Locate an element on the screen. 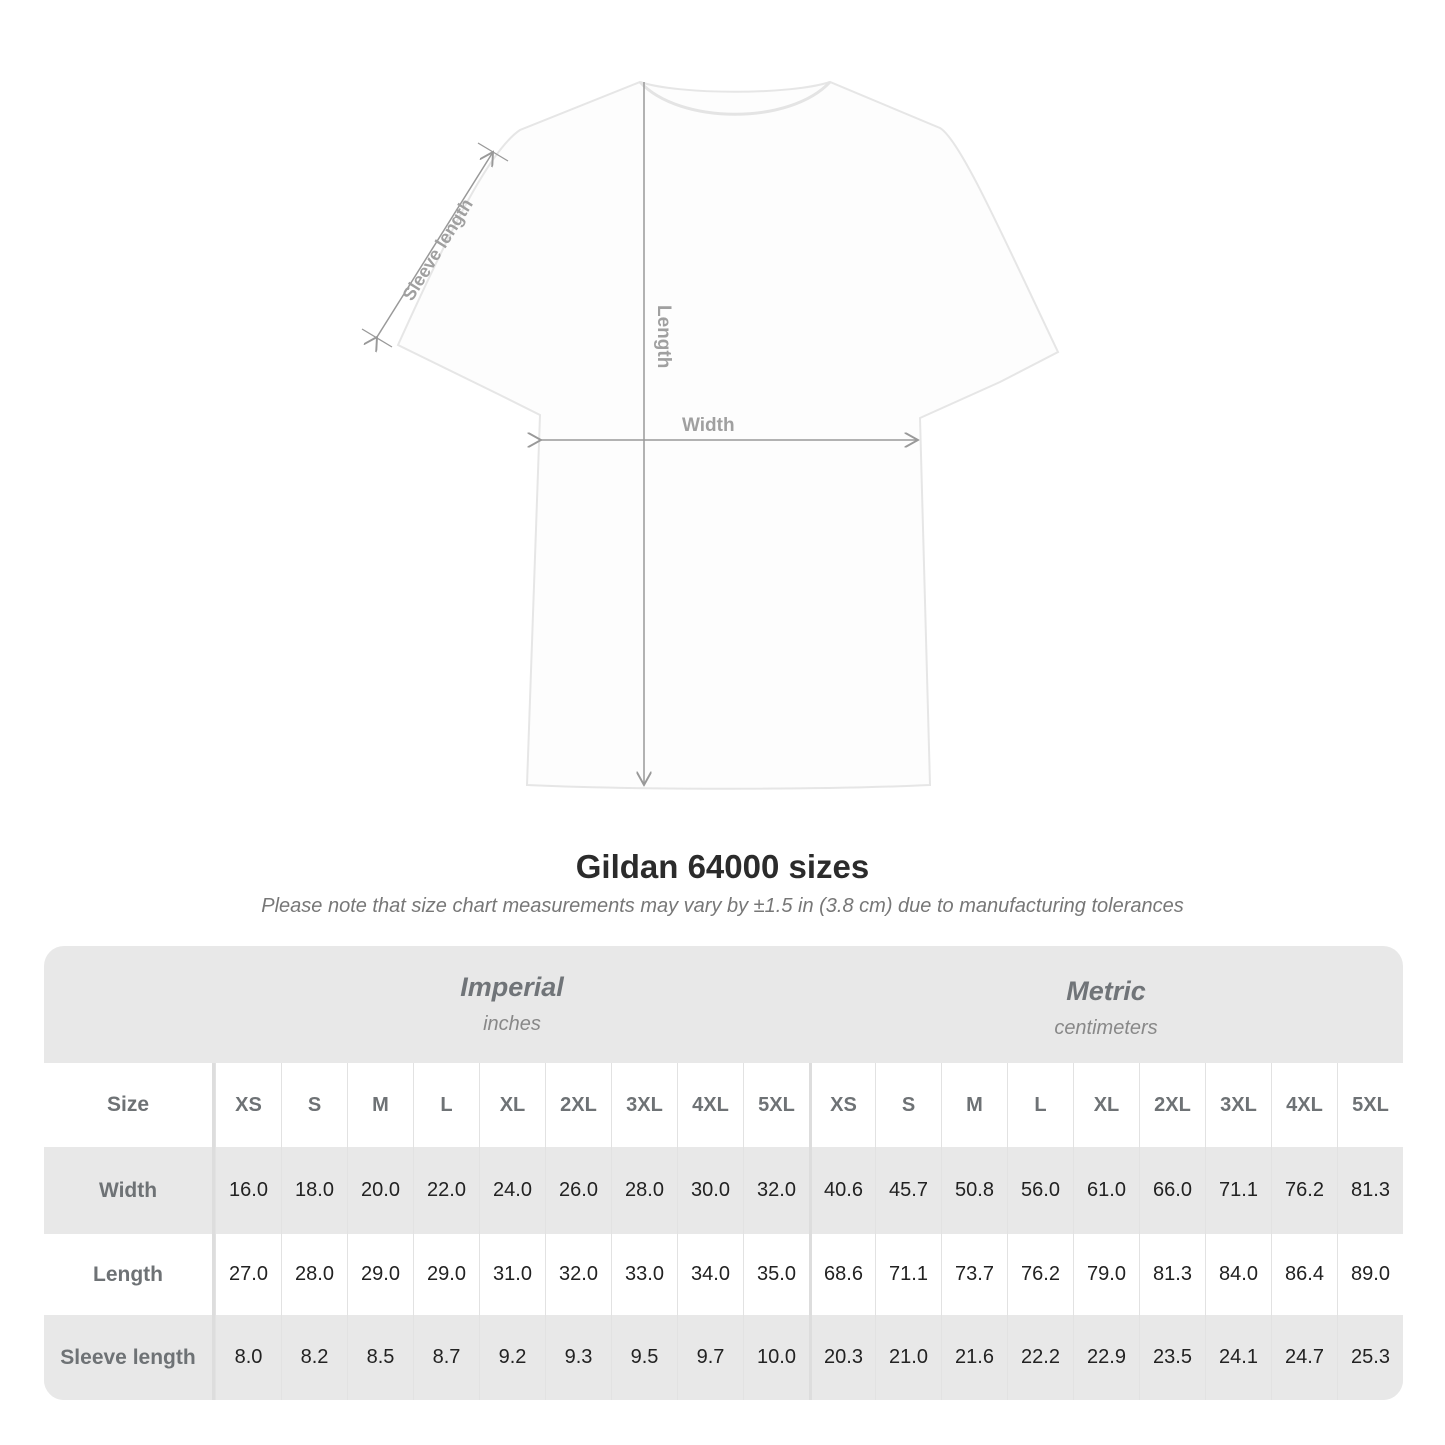  table-cell-imperial: 9.5 is located at coordinates (644, 1357).